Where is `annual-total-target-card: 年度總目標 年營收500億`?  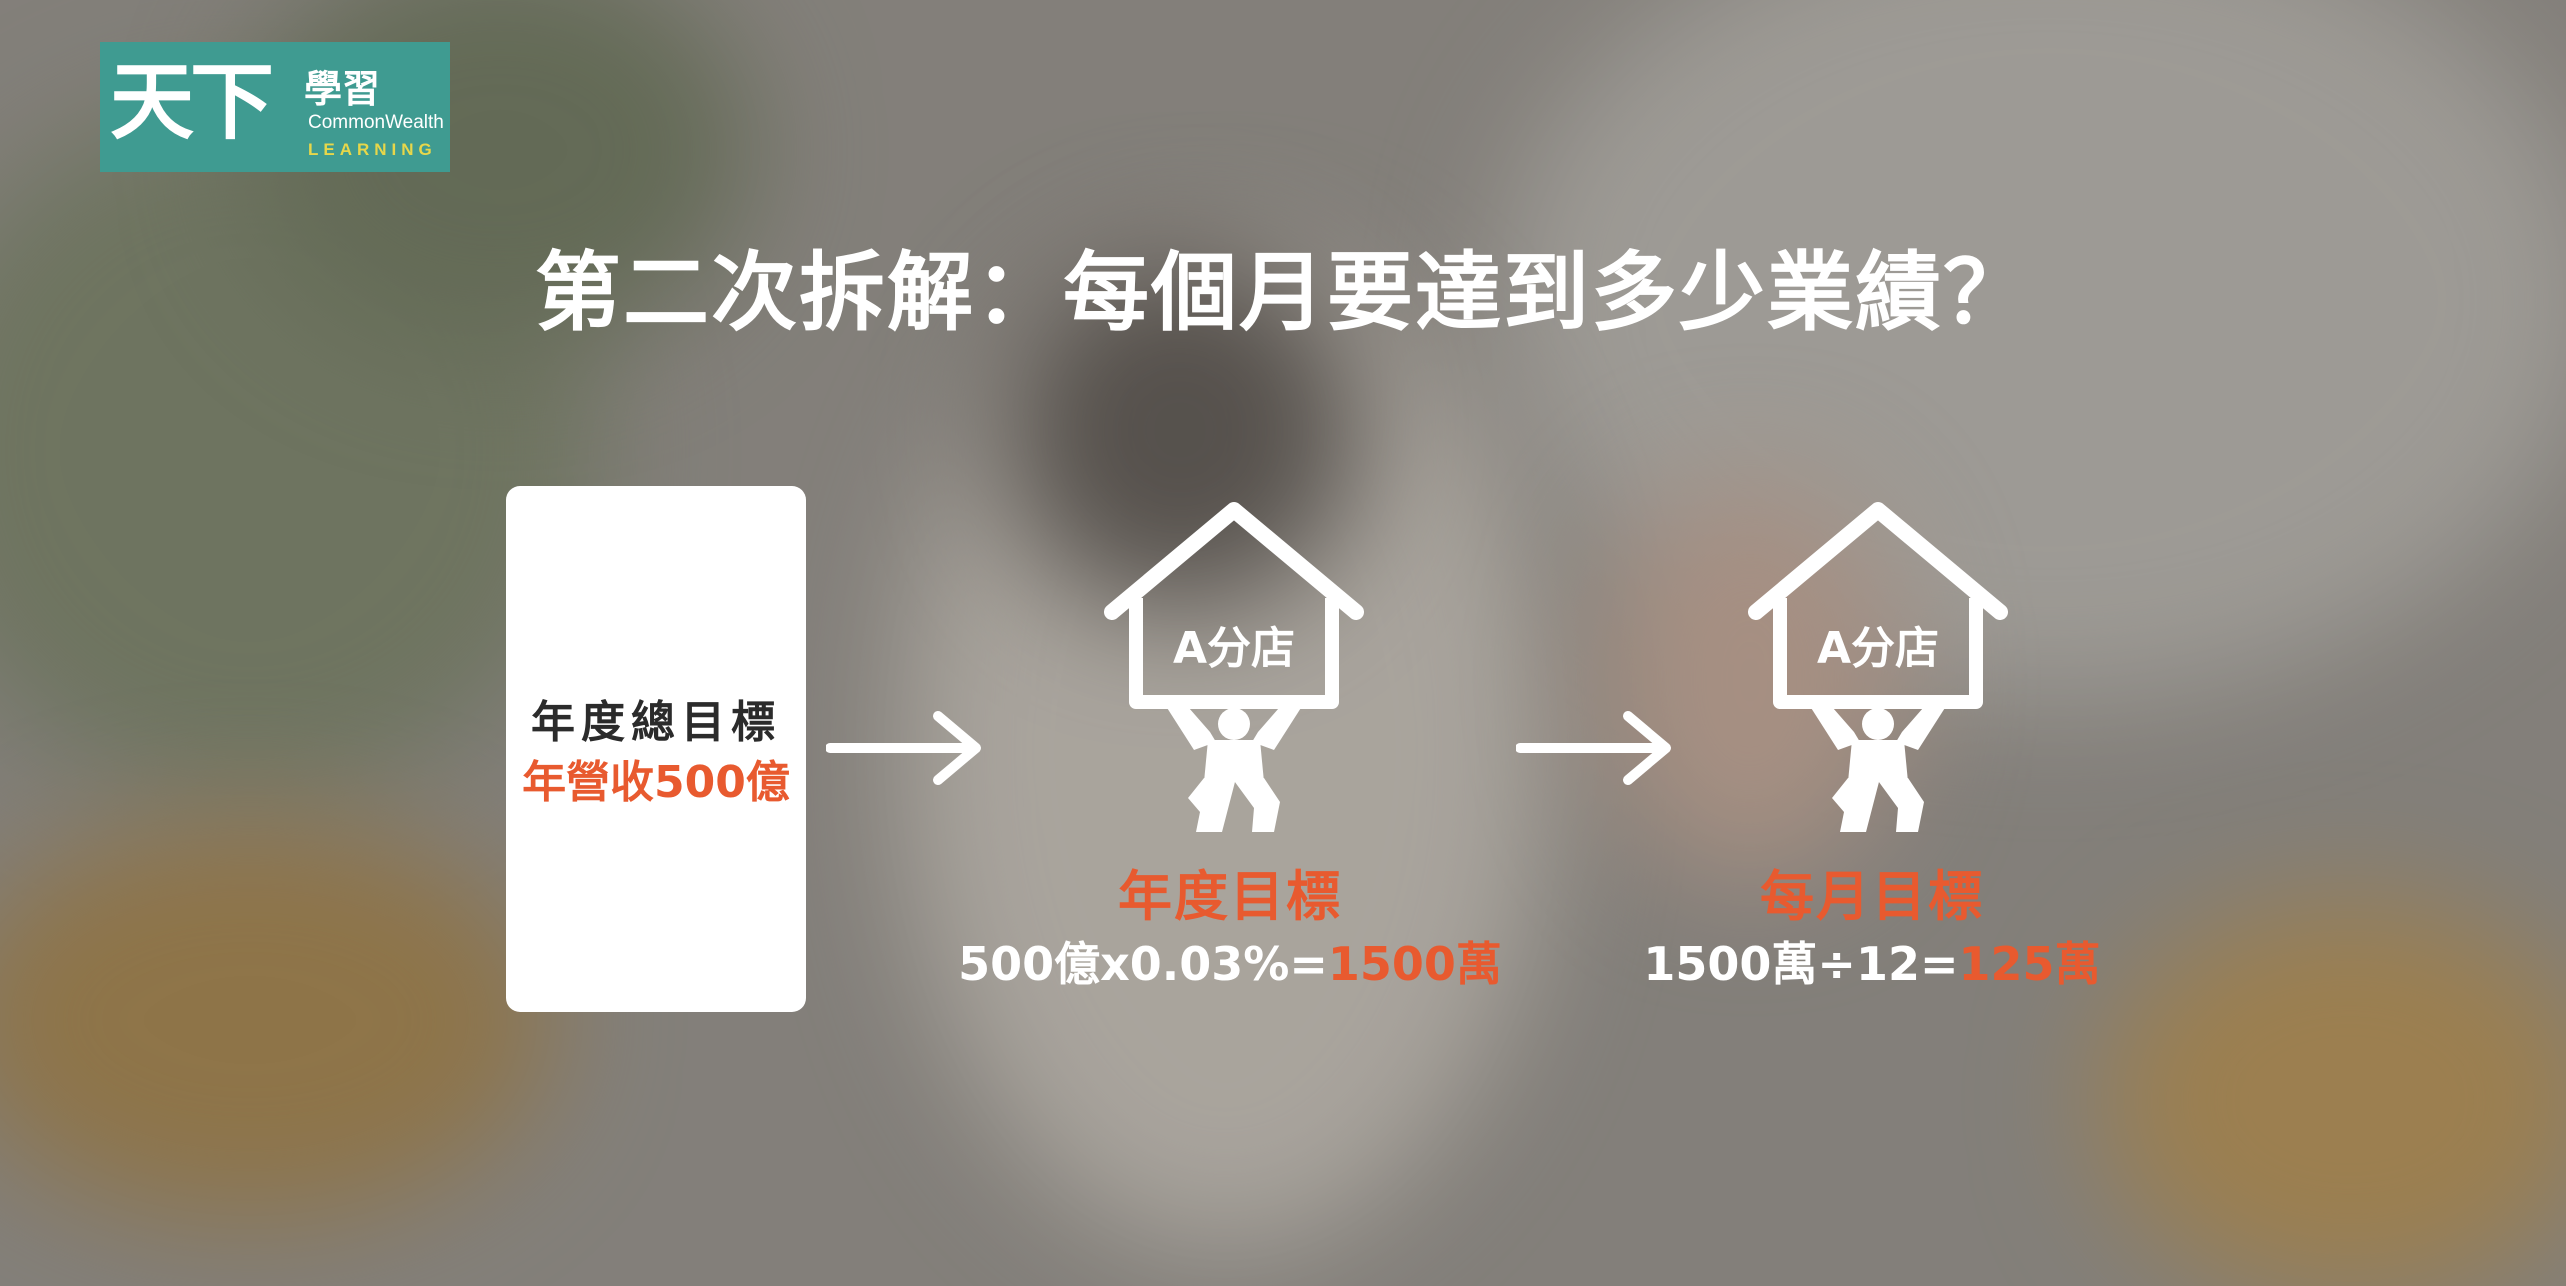 annual-total-target-card: 年度總目標 年營收500億 is located at coordinates (656, 749).